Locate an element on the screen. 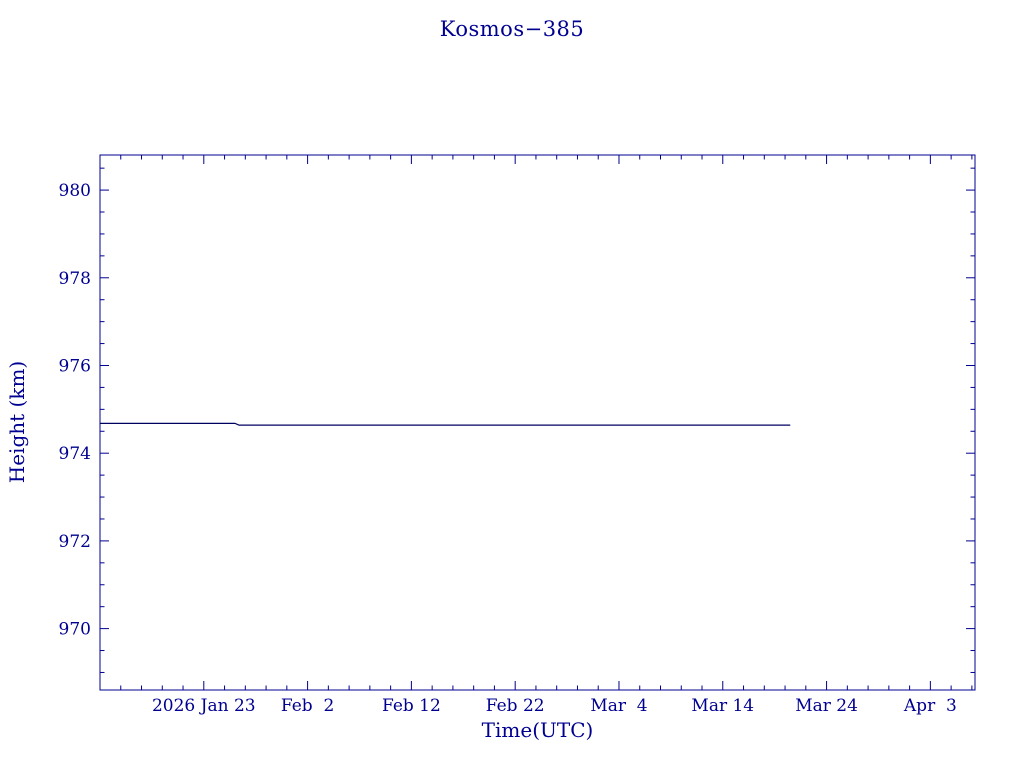 Image resolution: width=1024 pixels, height=768 pixels. y-tick-label: 972 is located at coordinates (75, 542).